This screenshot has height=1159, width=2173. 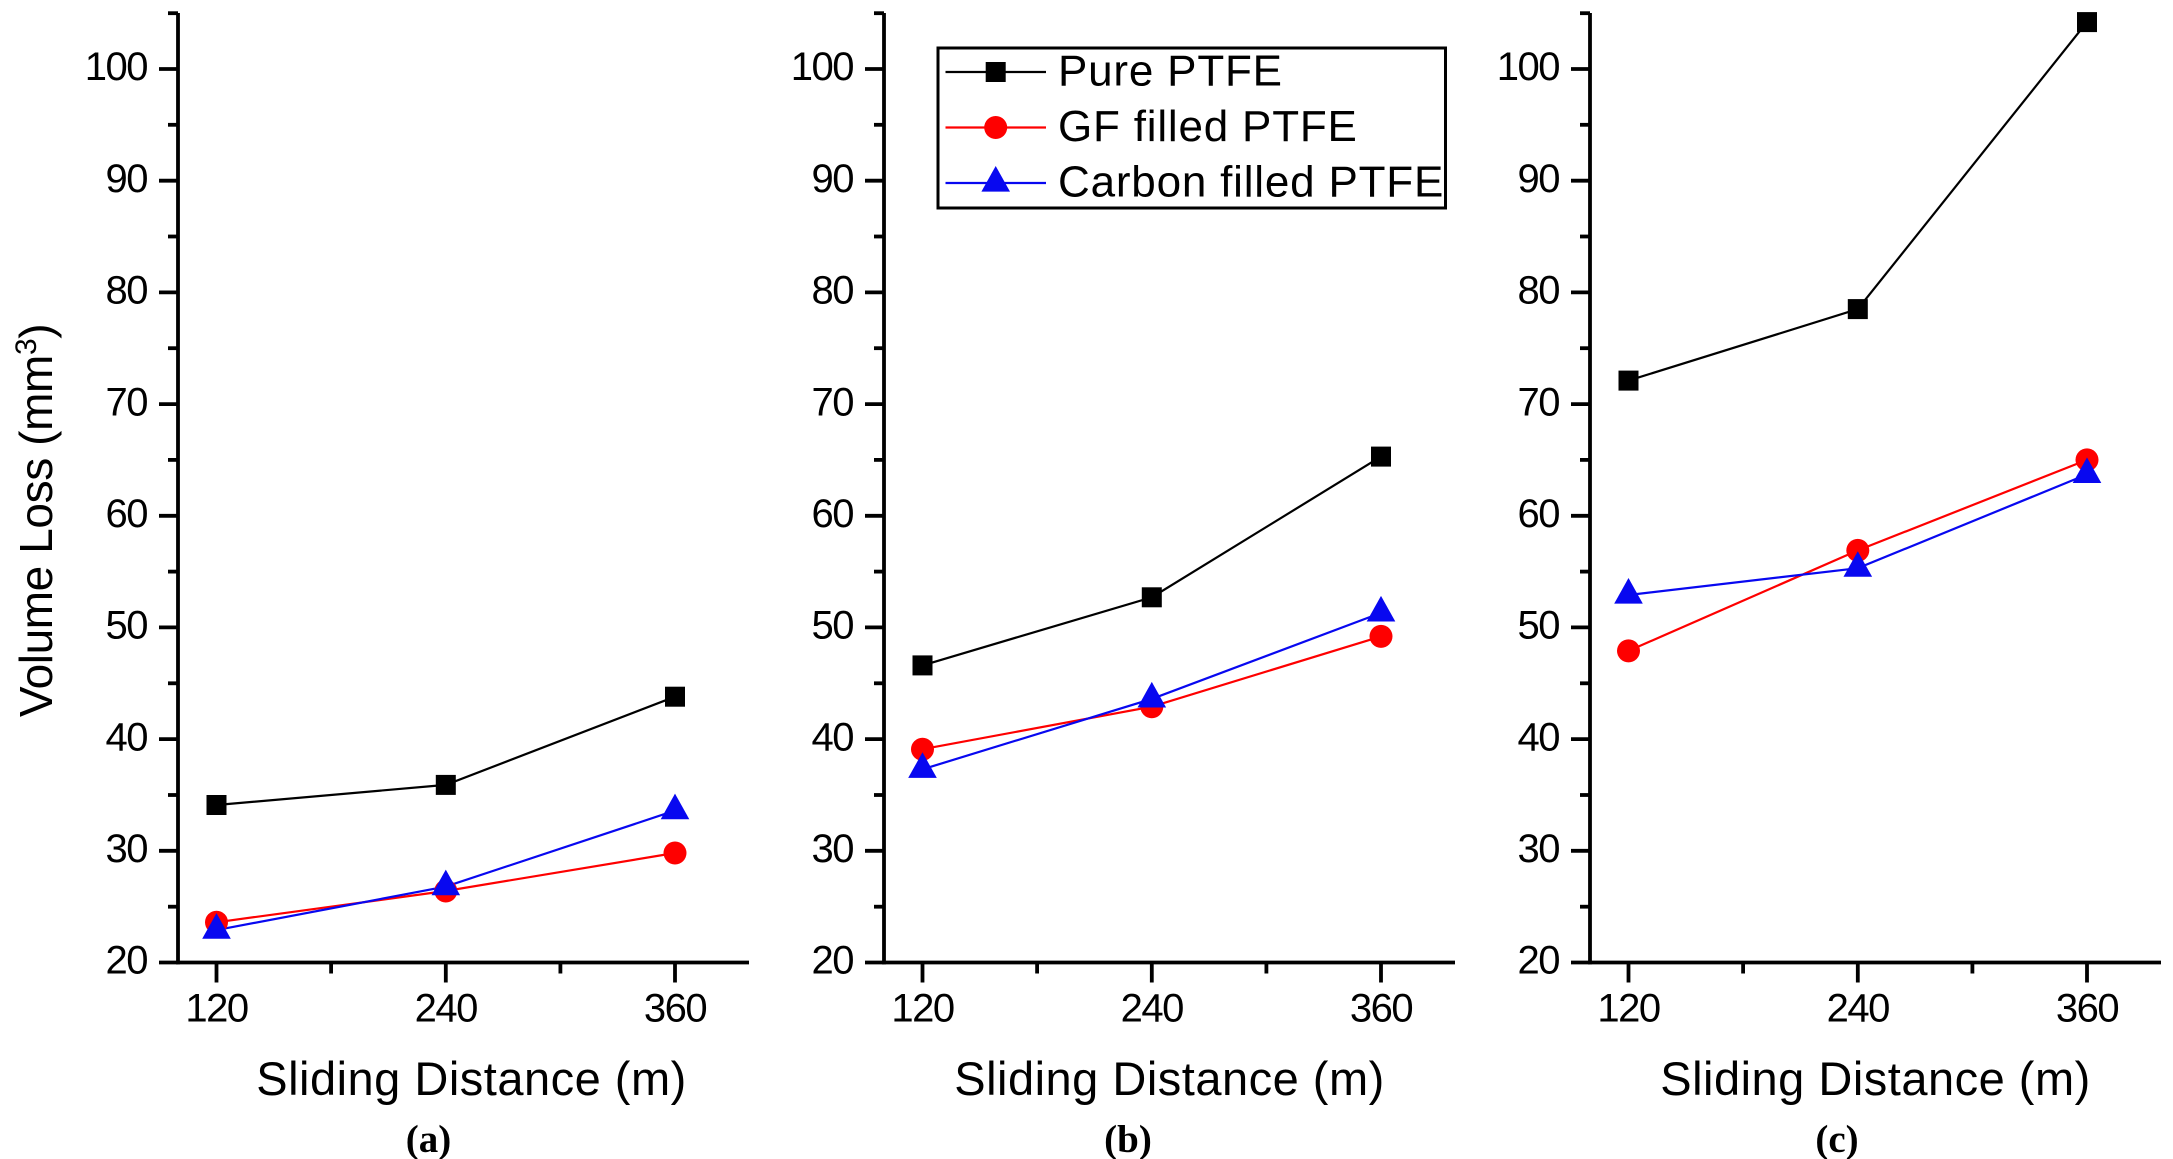 I want to click on svg-text: GF filled PTFE, so click(x=1208, y=126).